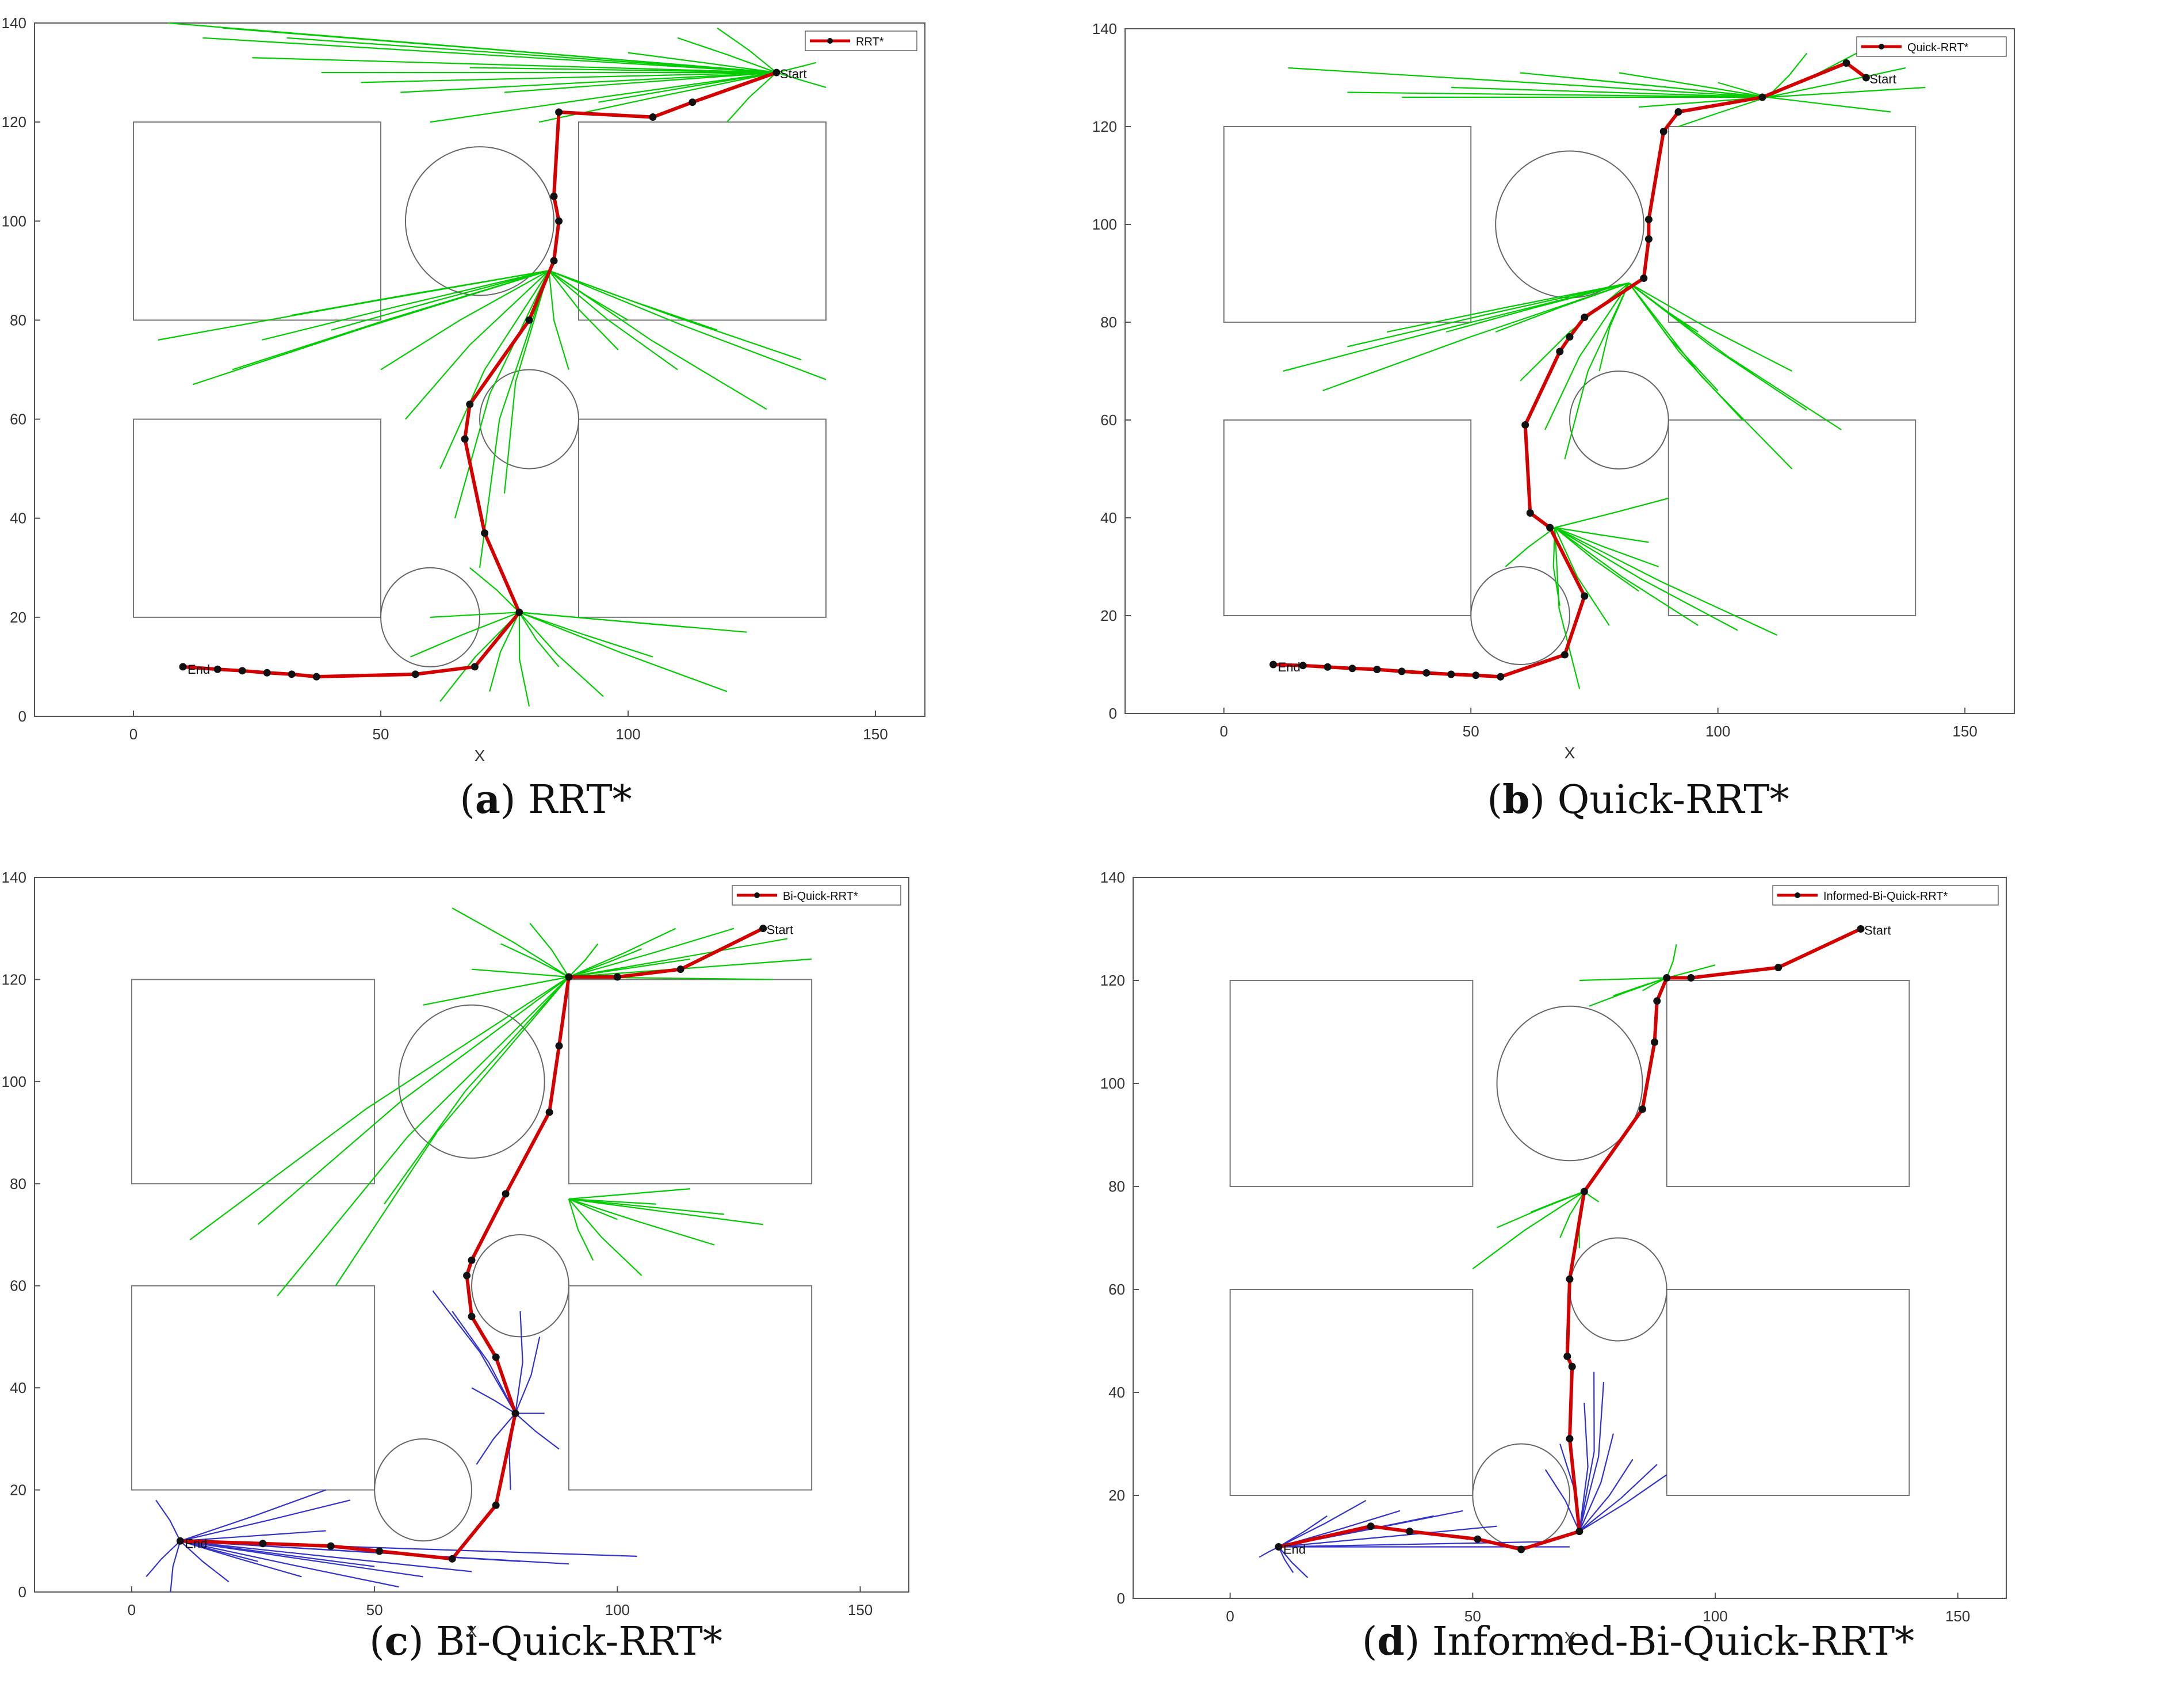  What do you see at coordinates (579, 1642) in the screenshot?
I see `caption-text: Bi-Quick-RRT*` at bounding box center [579, 1642].